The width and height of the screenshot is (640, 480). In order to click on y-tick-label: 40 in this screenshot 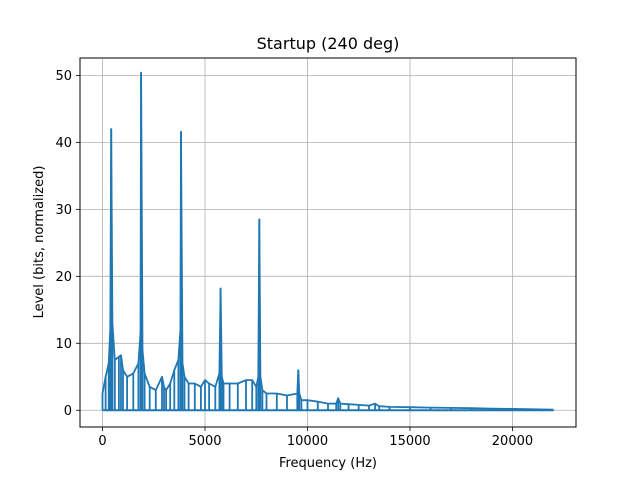, I will do `click(63, 143)`.